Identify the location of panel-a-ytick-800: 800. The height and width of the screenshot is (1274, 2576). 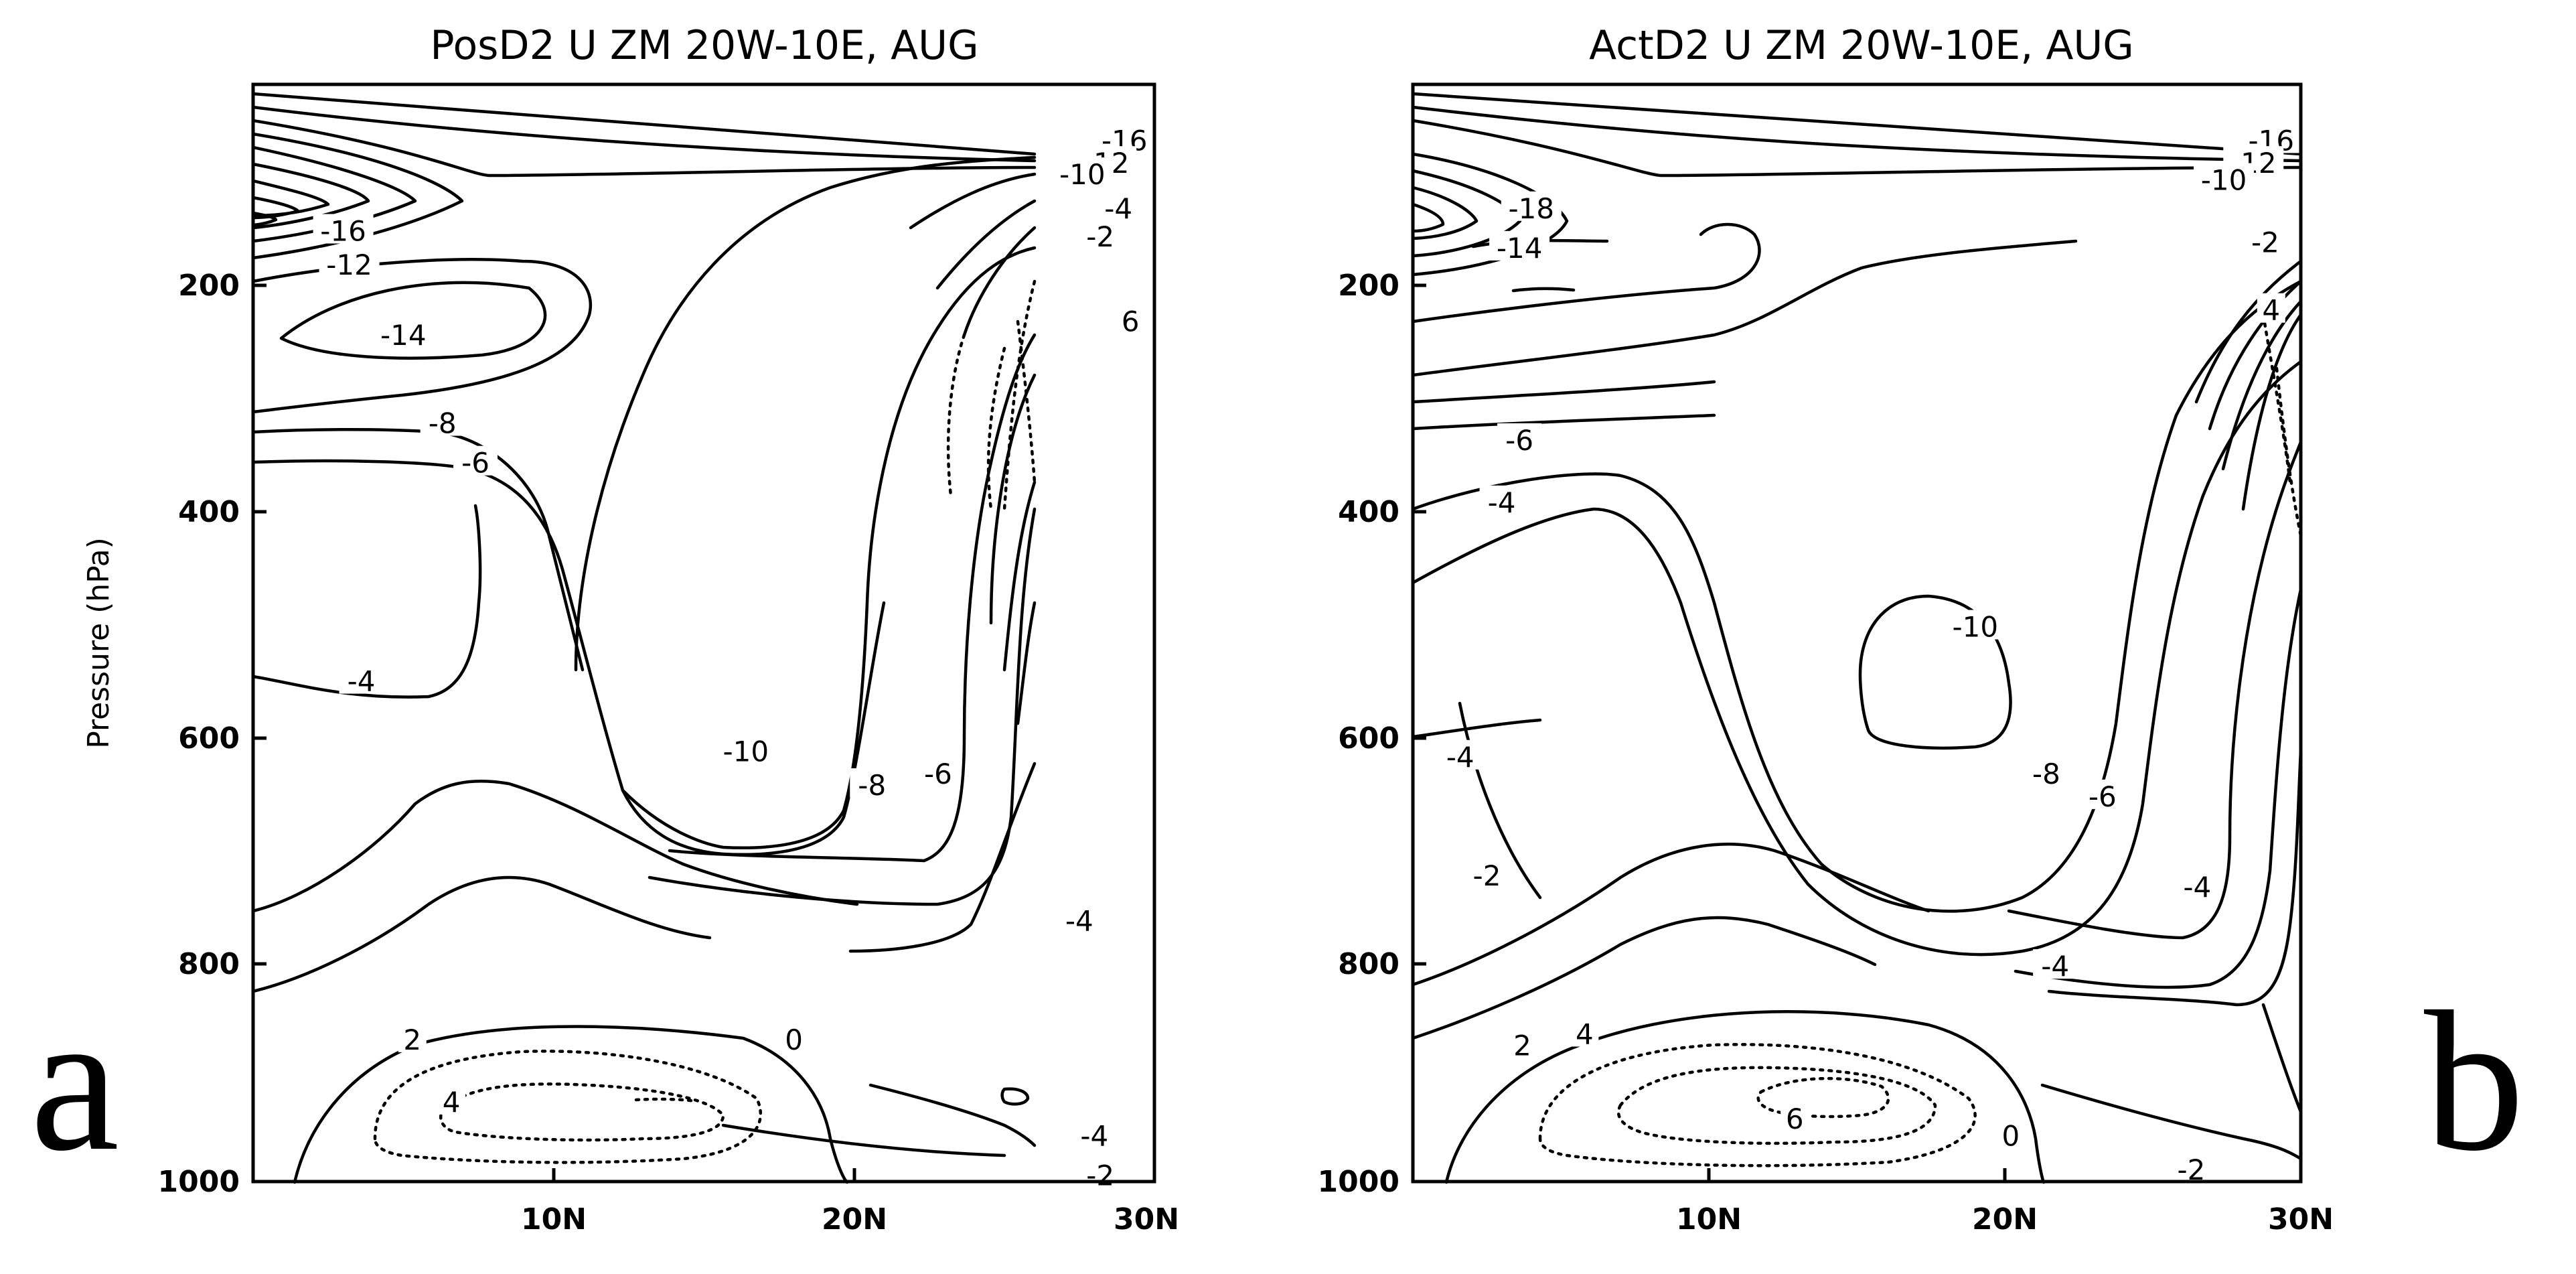
(209, 964).